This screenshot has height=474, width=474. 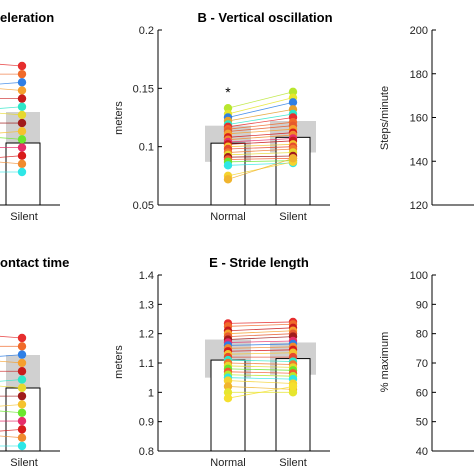 What do you see at coordinates (146, 335) in the screenshot?
I see `panel-e-ytick-label: 1.2` at bounding box center [146, 335].